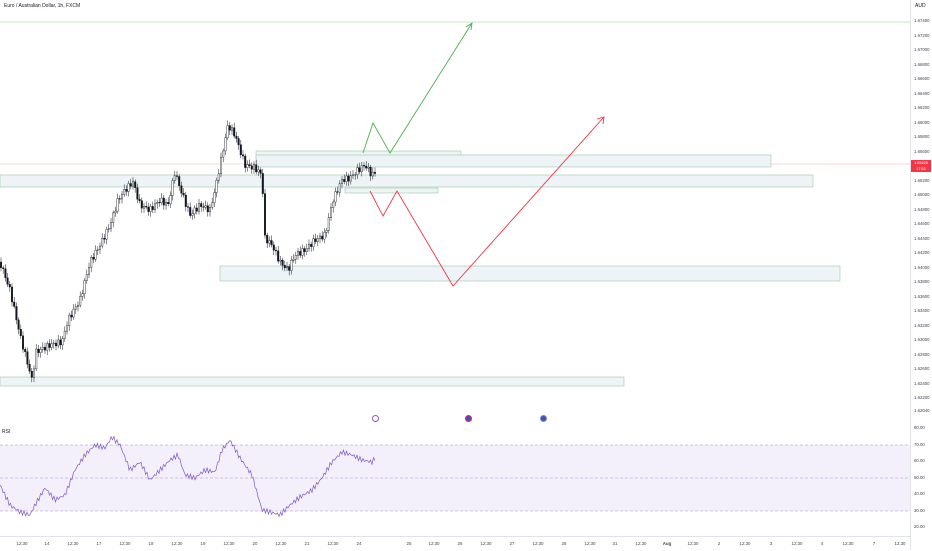 The height and width of the screenshot is (551, 932). I want to click on price-tick-label: 1.65000, so click(922, 194).